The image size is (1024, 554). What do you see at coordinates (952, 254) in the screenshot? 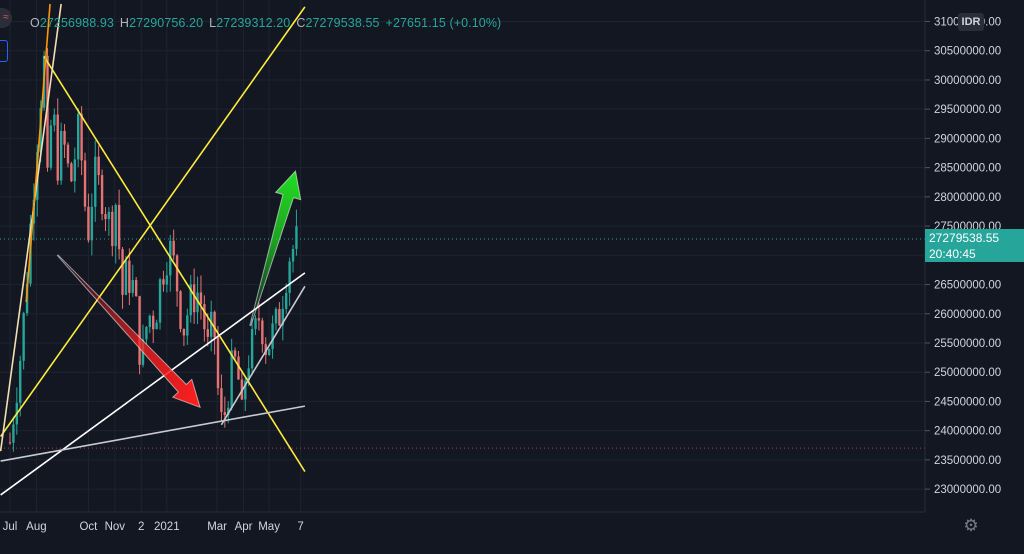
I see `bar-countdown: 20:40:45` at bounding box center [952, 254].